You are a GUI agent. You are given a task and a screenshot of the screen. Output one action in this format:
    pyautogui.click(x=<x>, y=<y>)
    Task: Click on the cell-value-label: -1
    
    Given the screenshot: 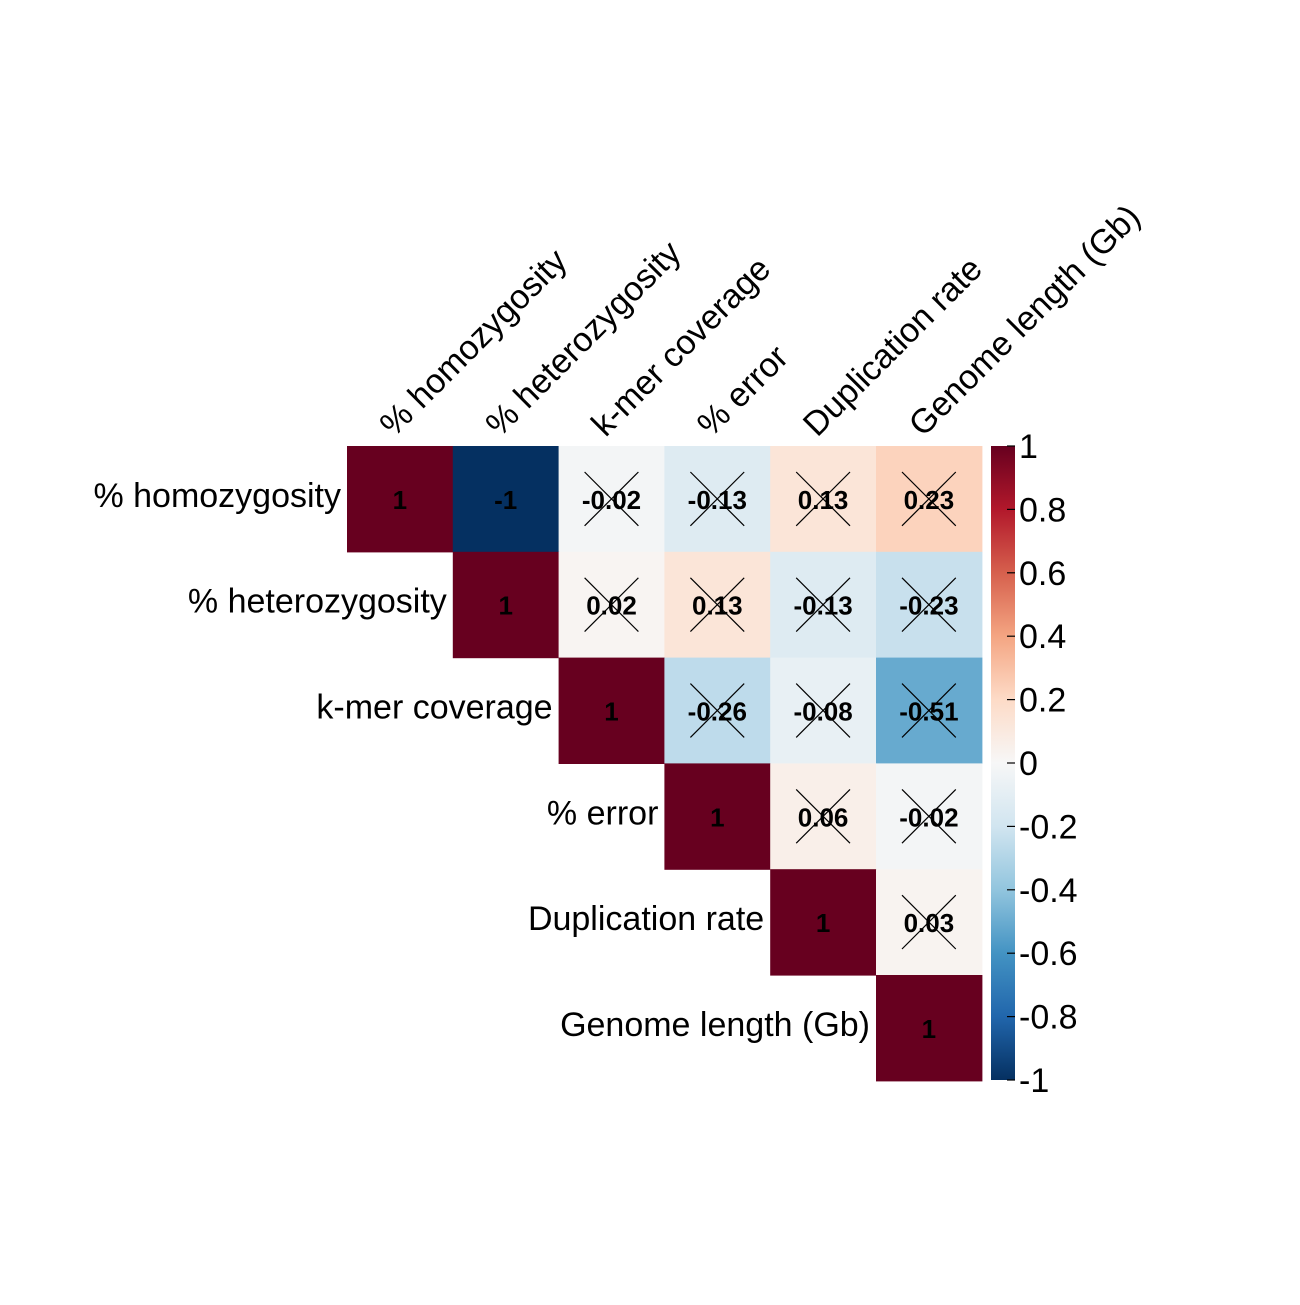 What is the action you would take?
    pyautogui.click(x=505, y=500)
    